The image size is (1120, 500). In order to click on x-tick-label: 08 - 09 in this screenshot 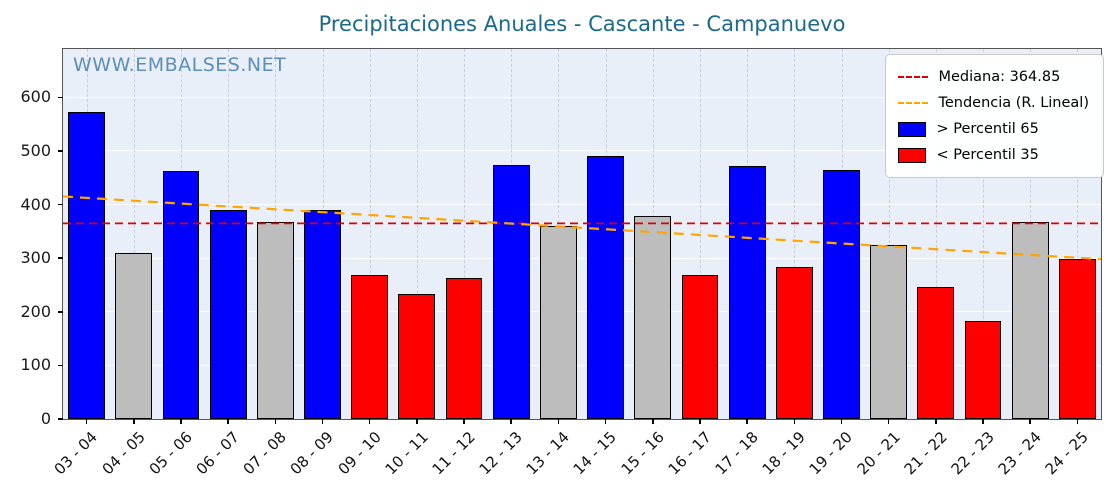, I will do `click(312, 453)`.